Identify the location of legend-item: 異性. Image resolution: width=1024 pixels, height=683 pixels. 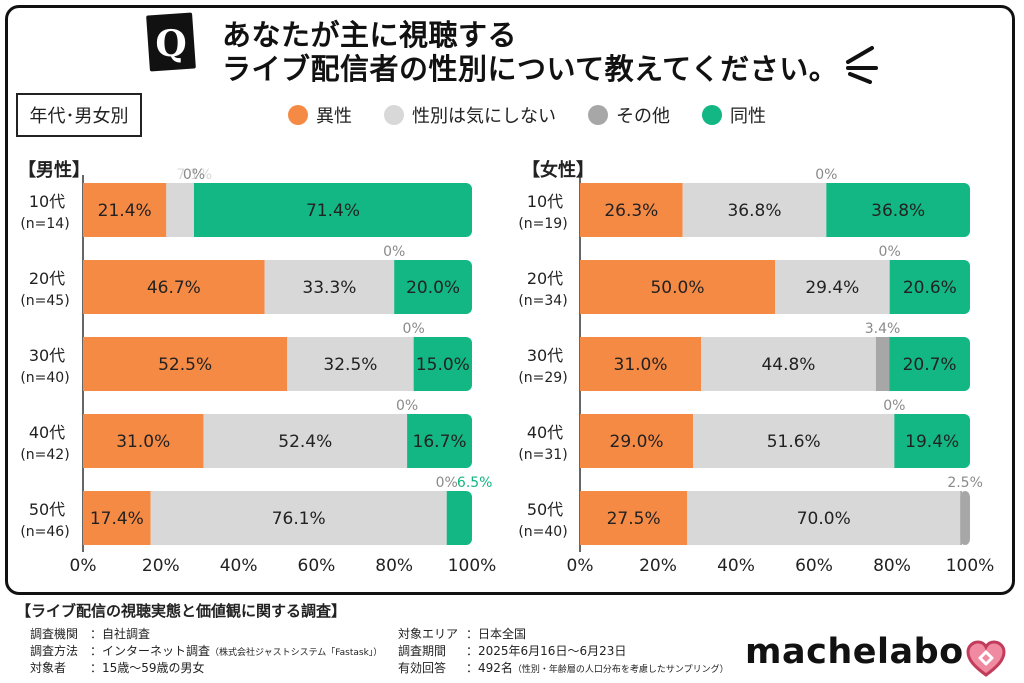
(320, 115).